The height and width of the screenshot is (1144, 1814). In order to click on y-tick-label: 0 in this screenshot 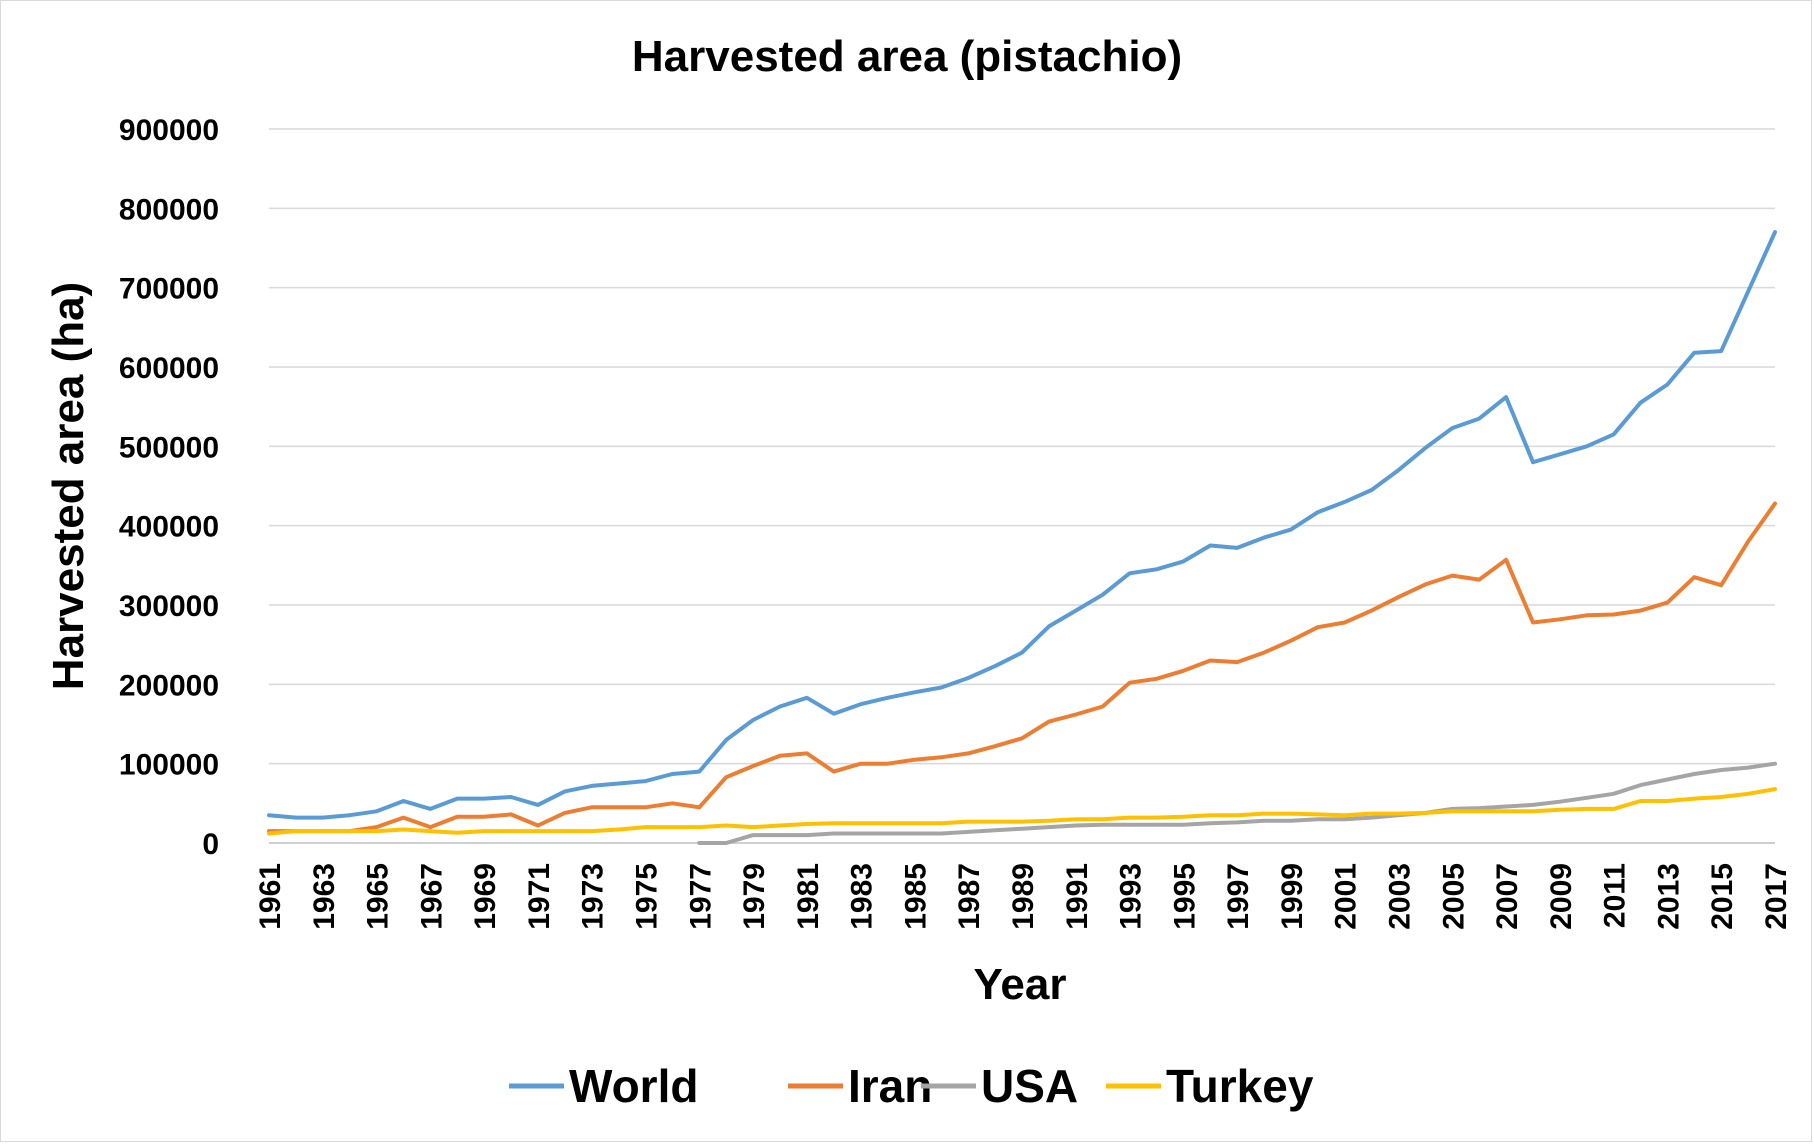, I will do `click(210, 844)`.